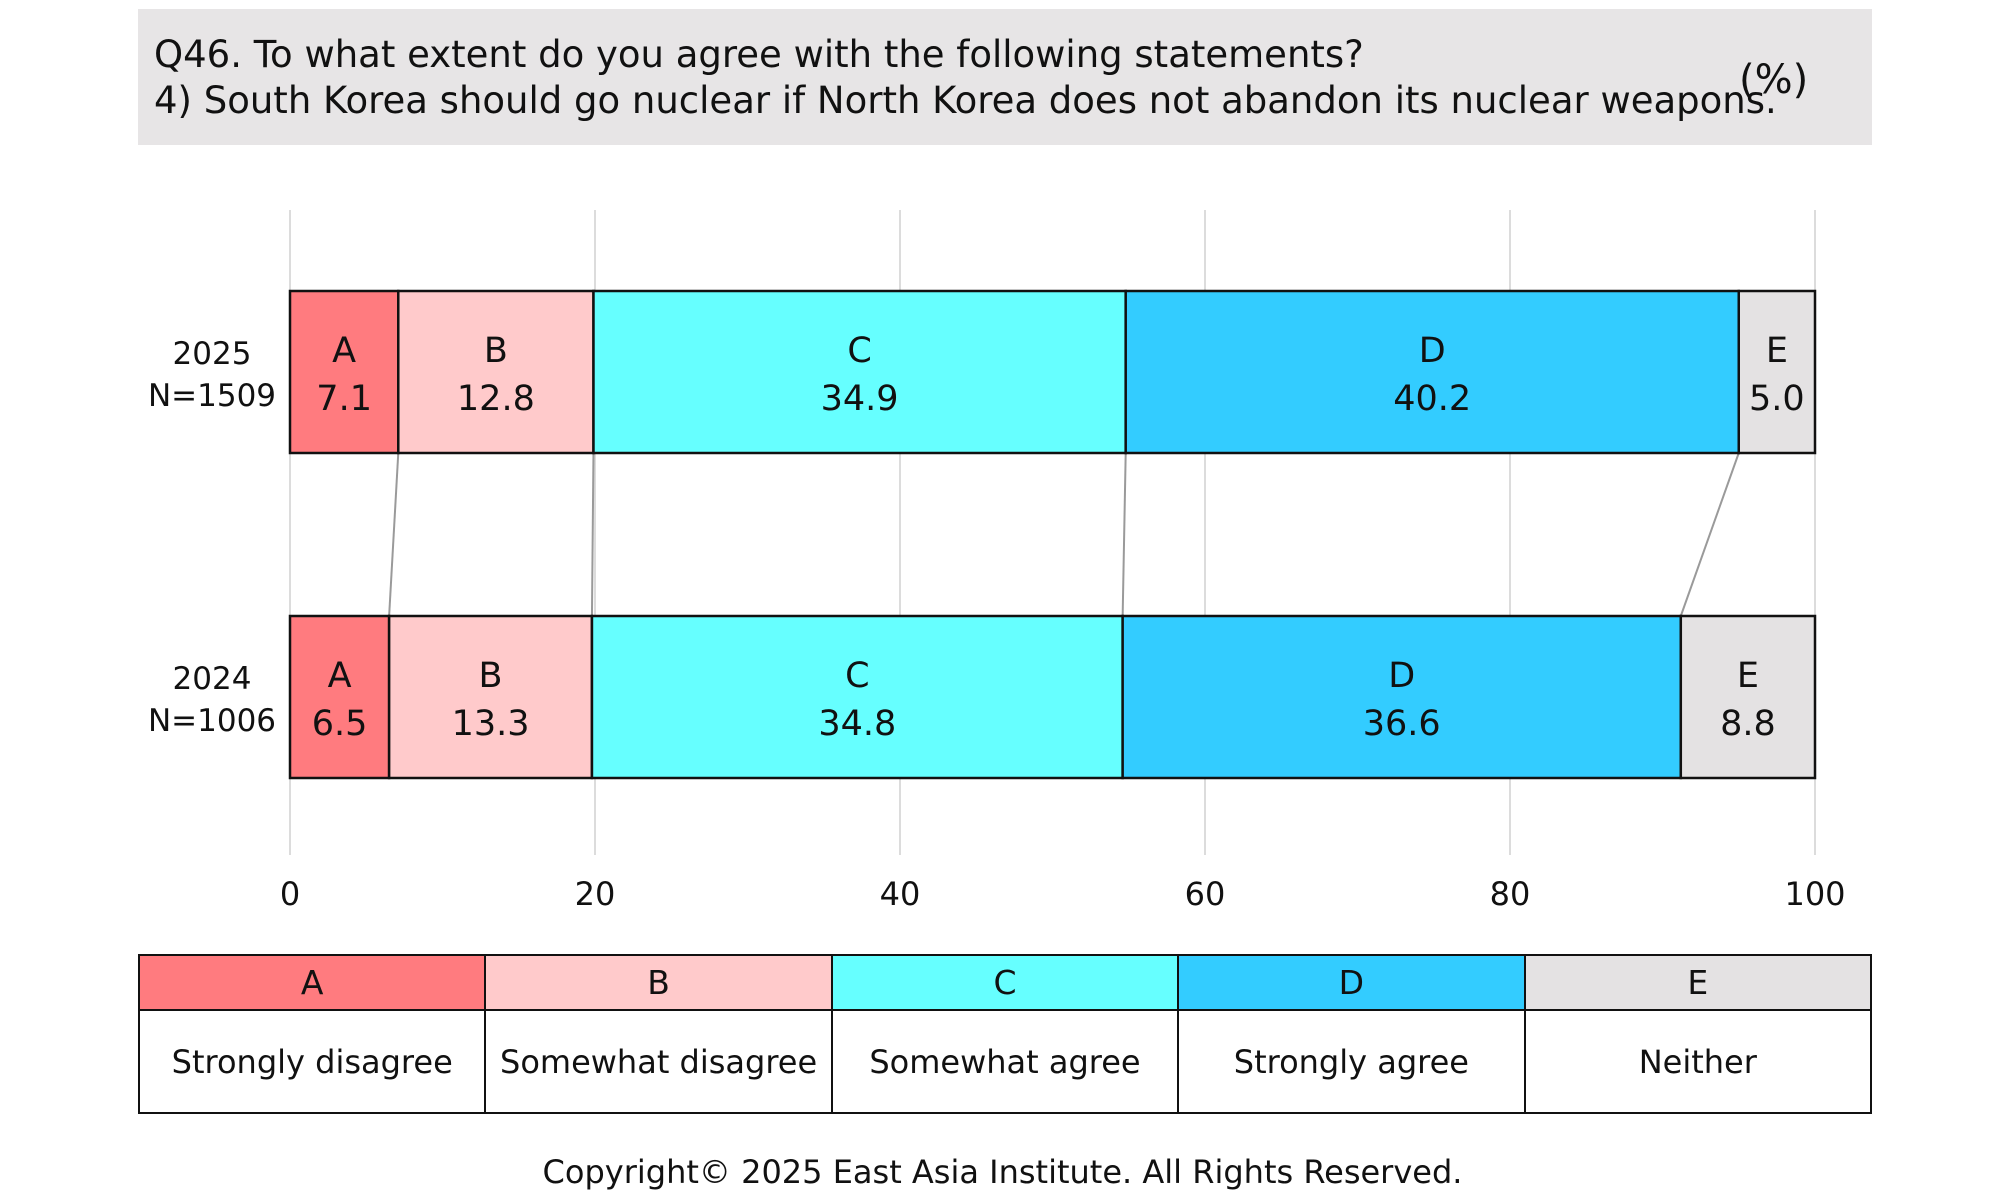 The image size is (2000, 1200). Describe the element at coordinates (1748, 724) in the screenshot. I see `segment-value-label: 8.8` at that location.